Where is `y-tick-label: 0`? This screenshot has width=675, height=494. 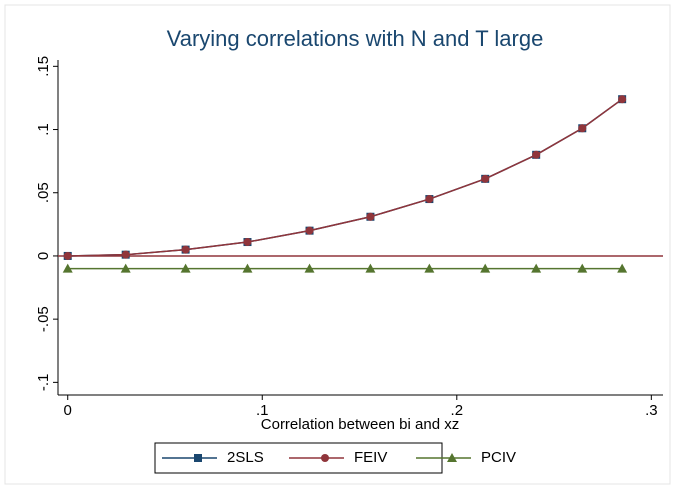
y-tick-label: 0 is located at coordinates (43, 256).